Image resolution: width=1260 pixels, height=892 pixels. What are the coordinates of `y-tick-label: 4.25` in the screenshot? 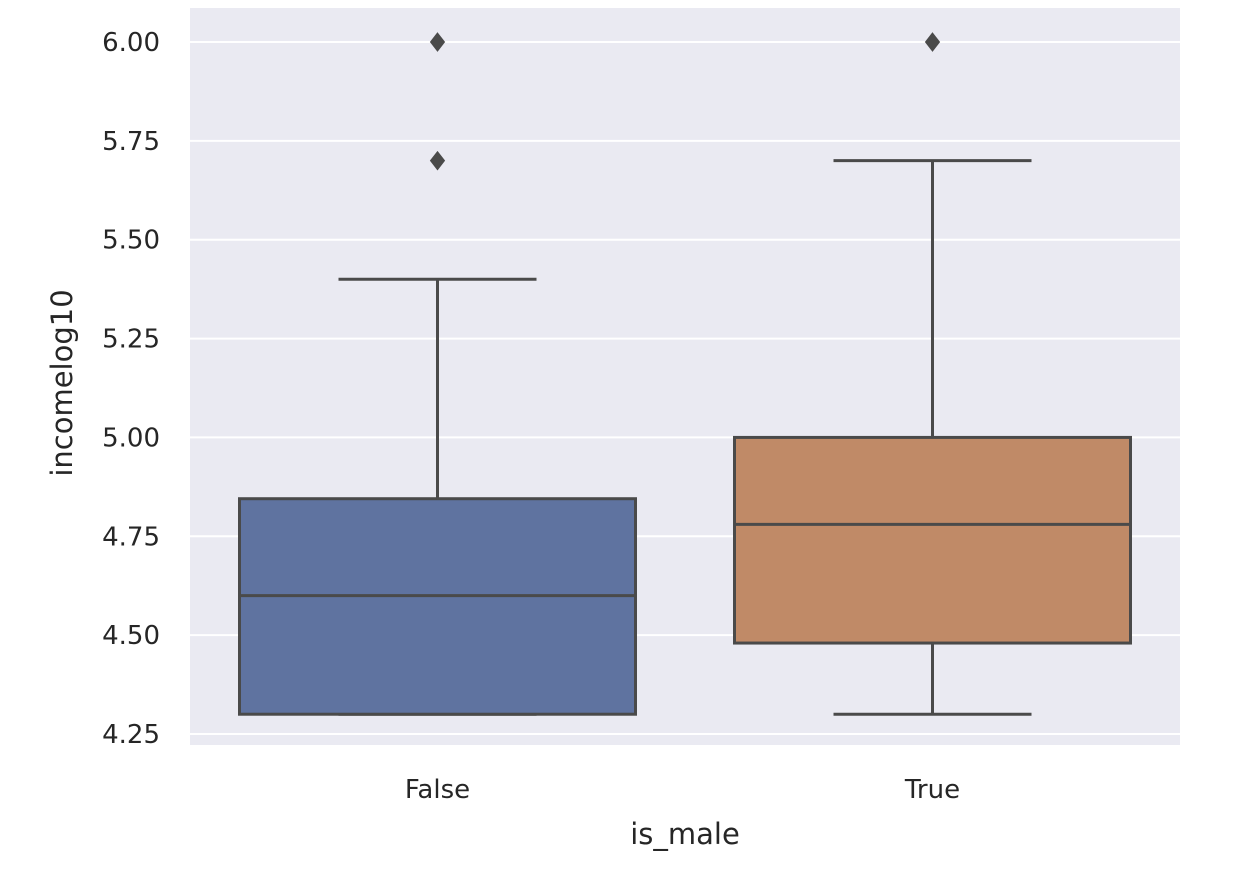 It's located at (131, 735).